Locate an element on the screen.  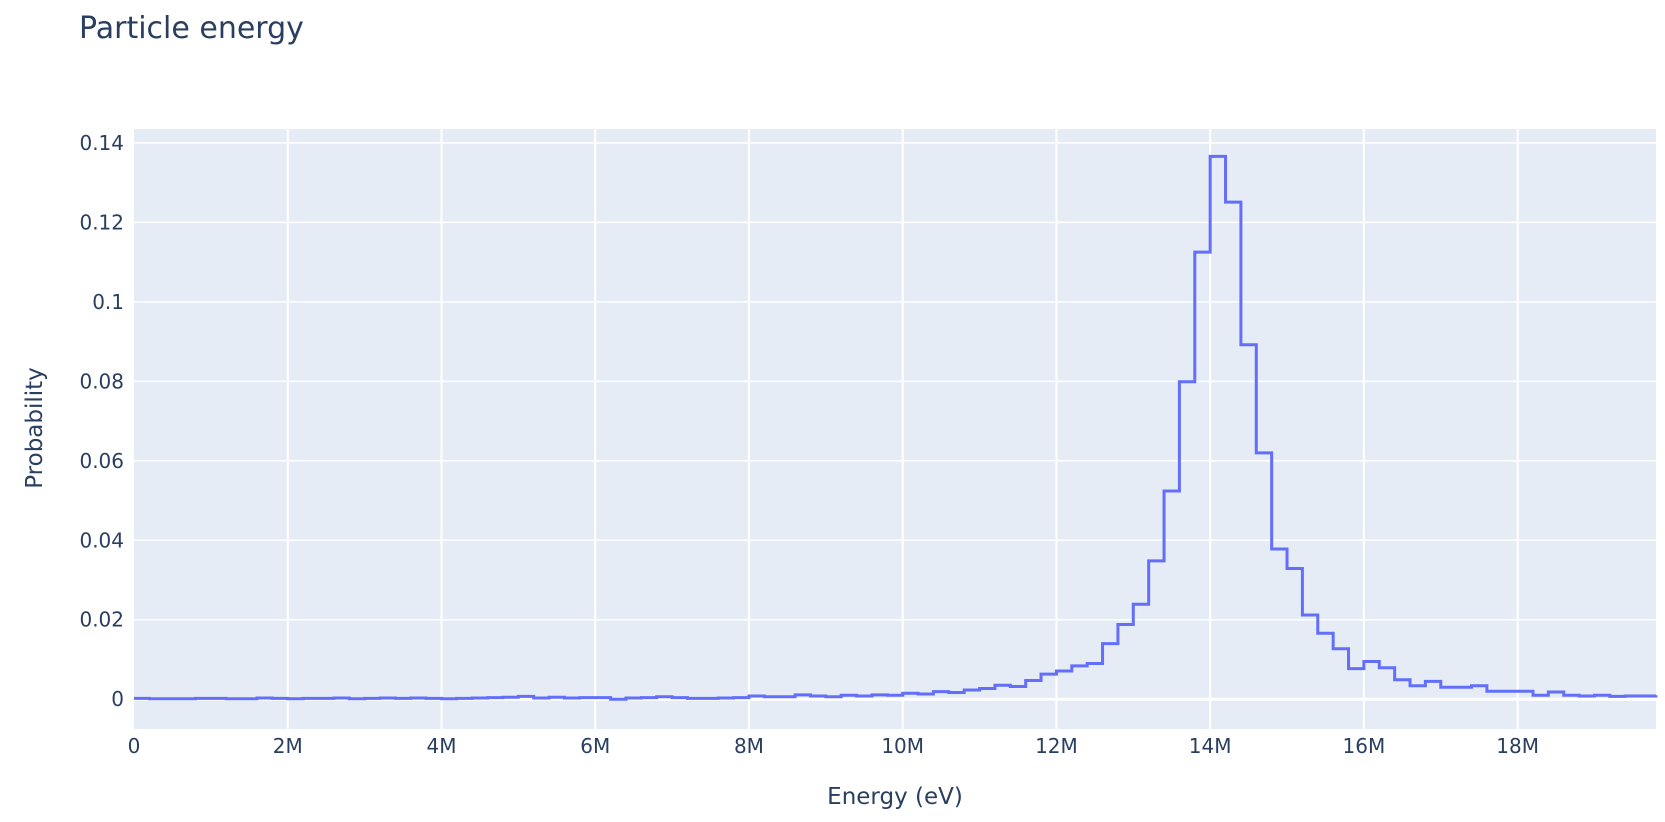
y-tick-label: 0.1 is located at coordinates (108, 302).